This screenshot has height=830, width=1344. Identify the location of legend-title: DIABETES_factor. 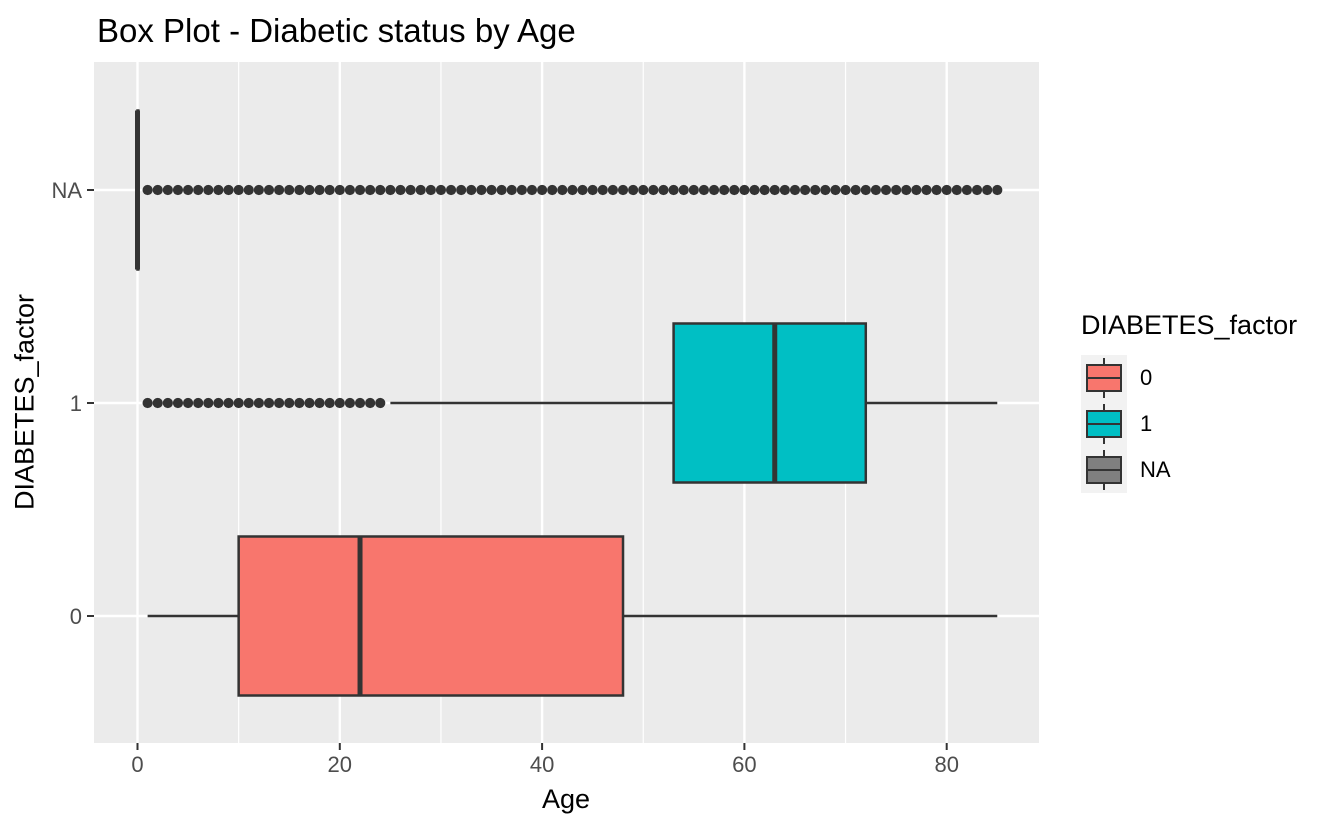
(1189, 325).